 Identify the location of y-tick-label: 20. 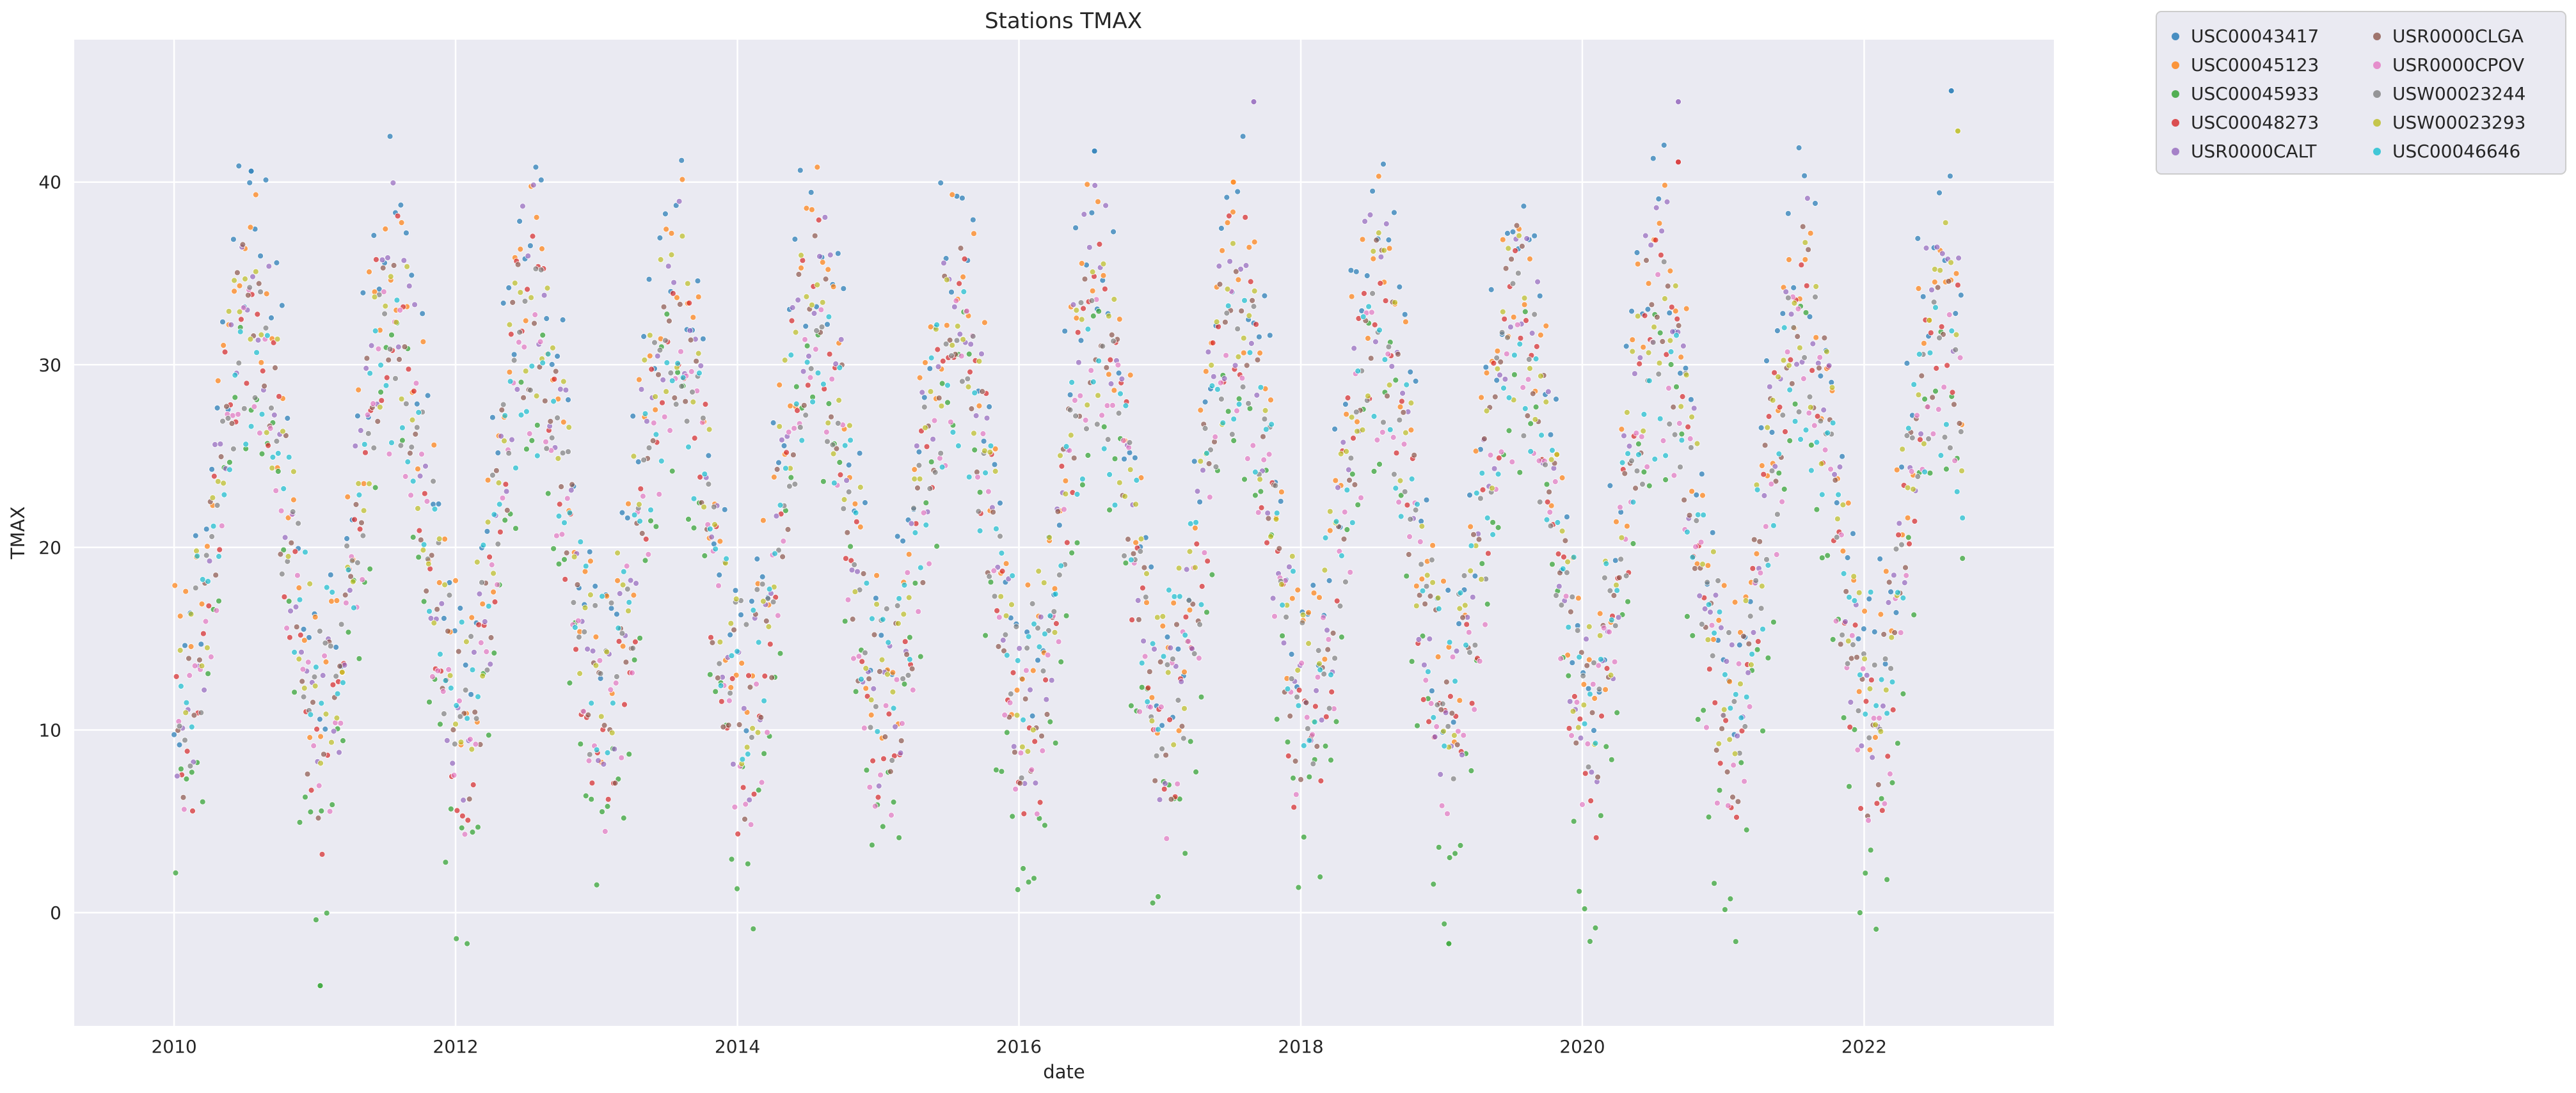
(50, 547).